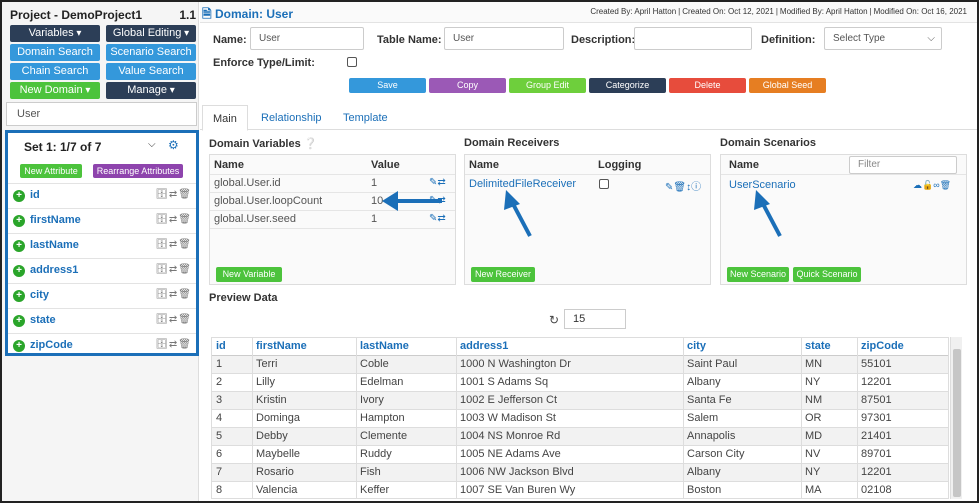 The width and height of the screenshot is (979, 503). Describe the element at coordinates (55, 220) in the screenshot. I see `attribute-name: firstName` at that location.